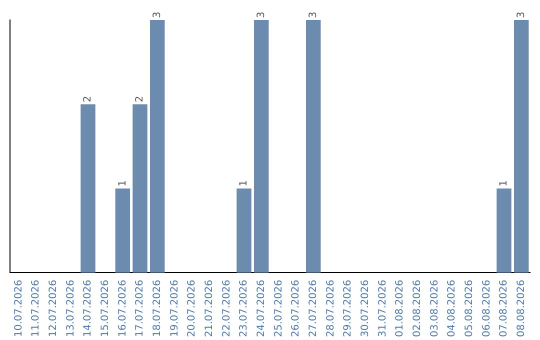  Describe the element at coordinates (278, 309) in the screenshot. I see `x-tick-label: 25.07.2026` at that location.